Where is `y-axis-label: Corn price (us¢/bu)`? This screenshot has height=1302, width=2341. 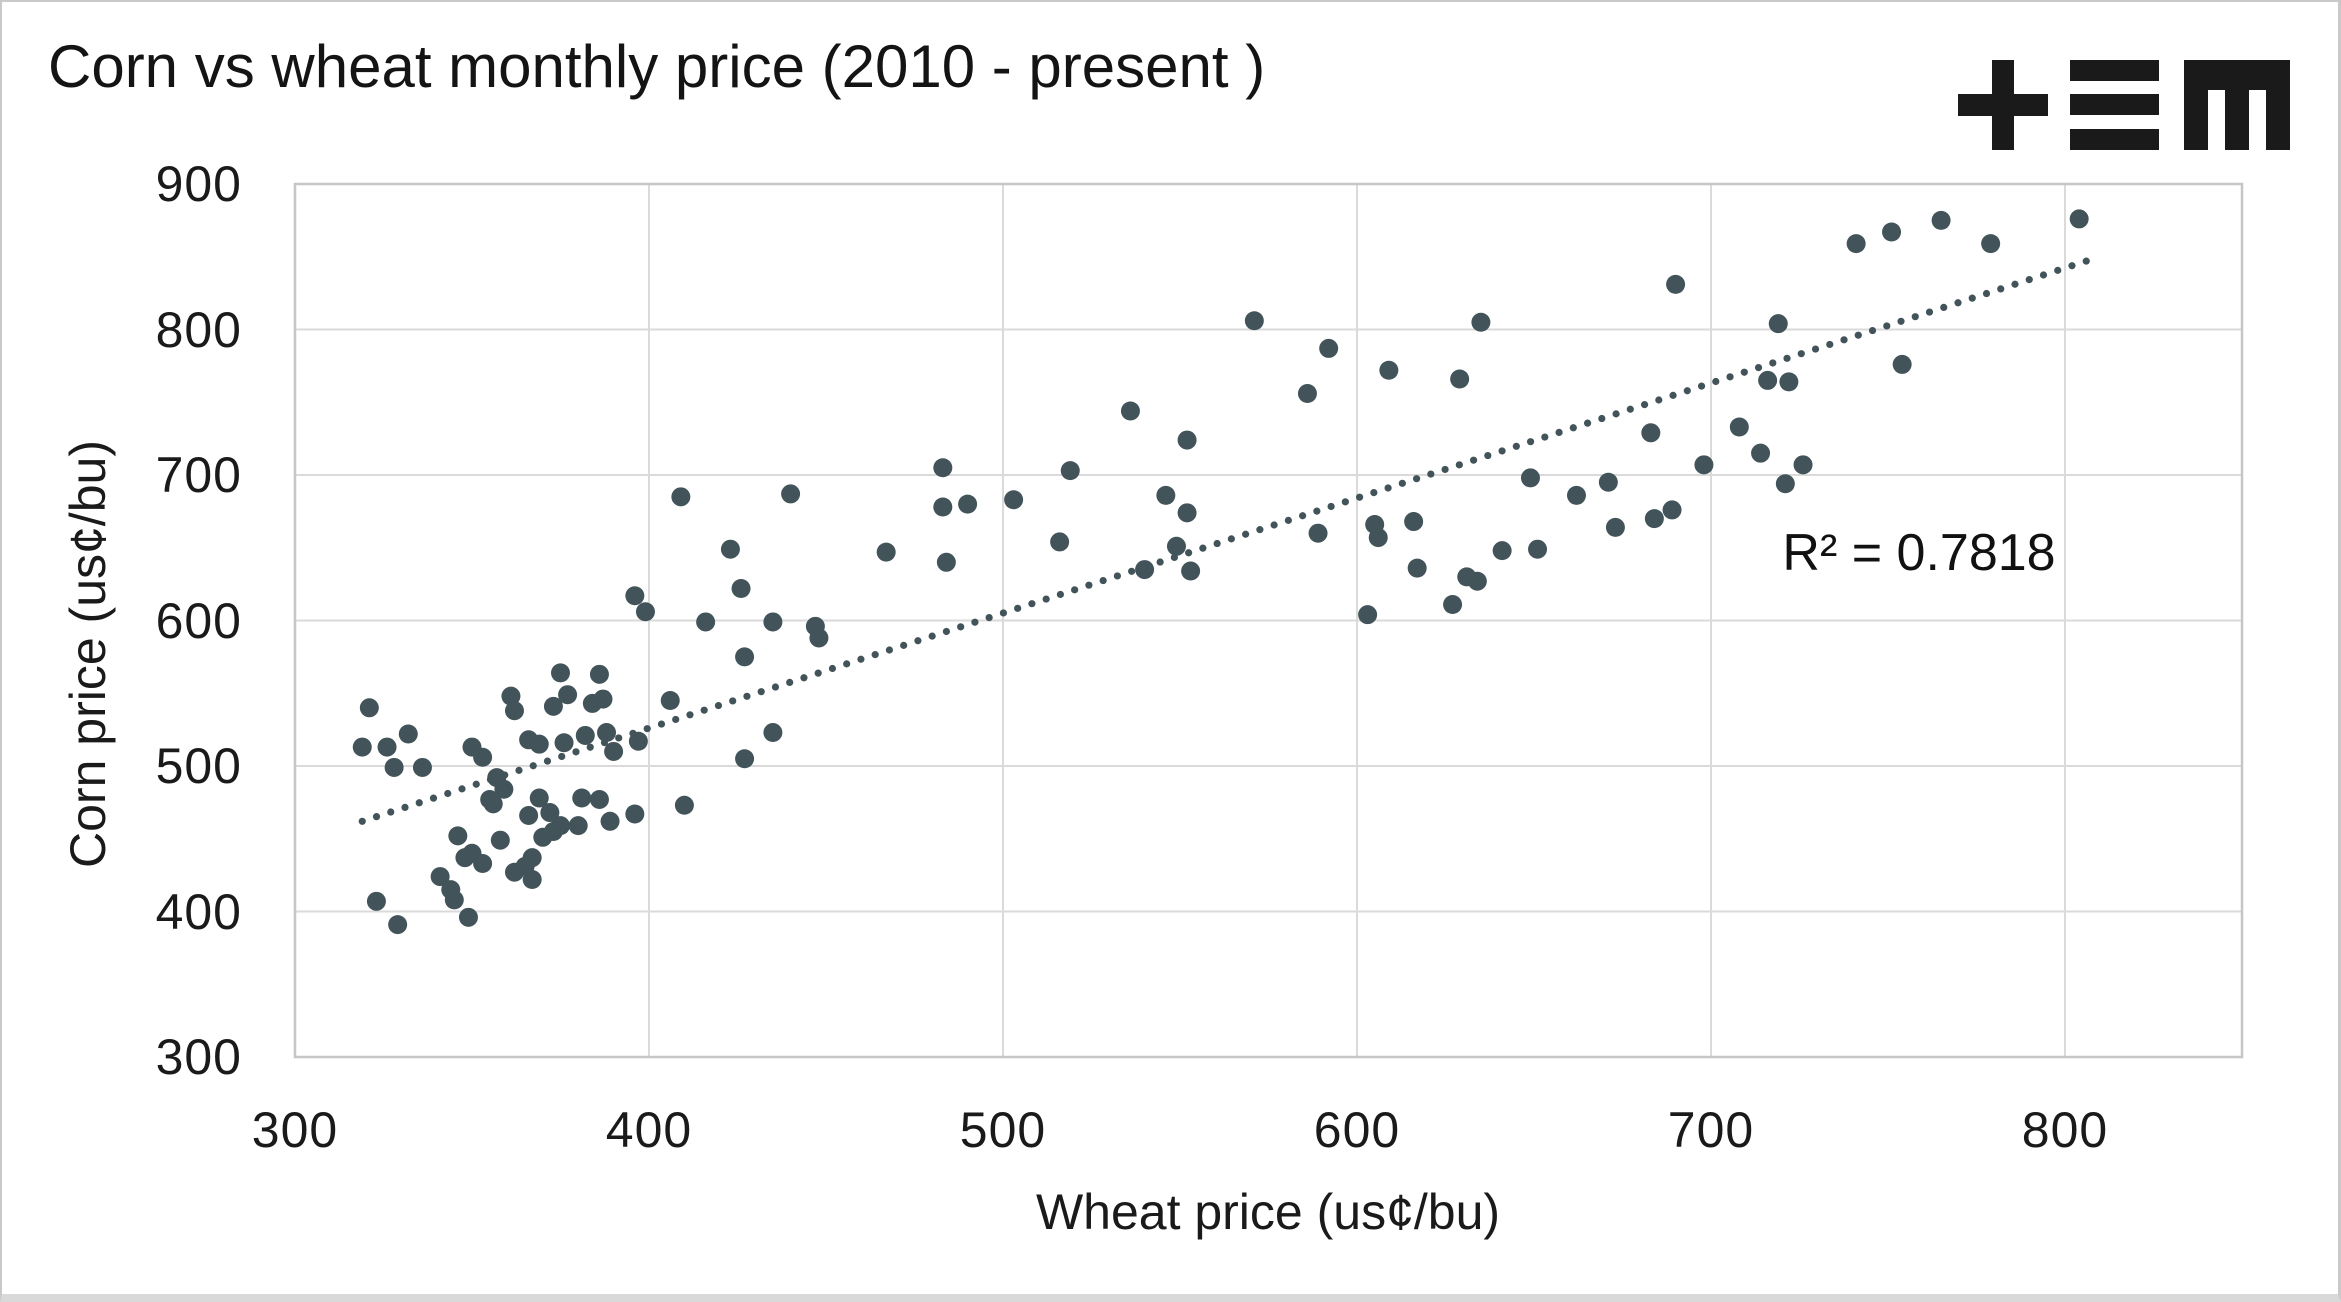 y-axis-label: Corn price (us¢/bu) is located at coordinates (88, 654).